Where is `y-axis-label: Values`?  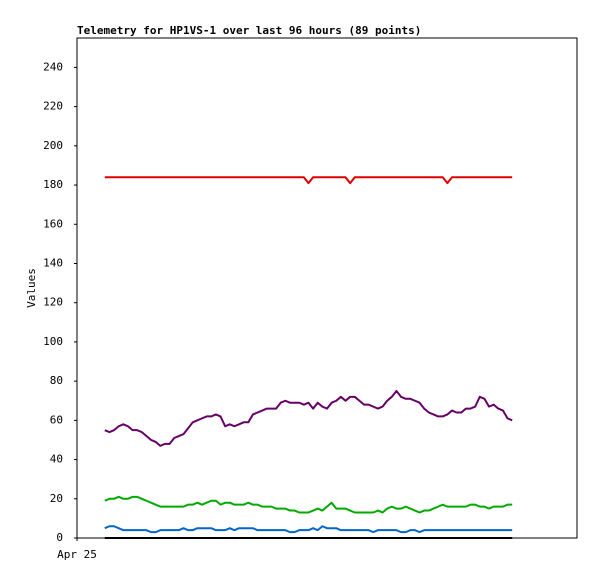 y-axis-label: Values is located at coordinates (31, 288).